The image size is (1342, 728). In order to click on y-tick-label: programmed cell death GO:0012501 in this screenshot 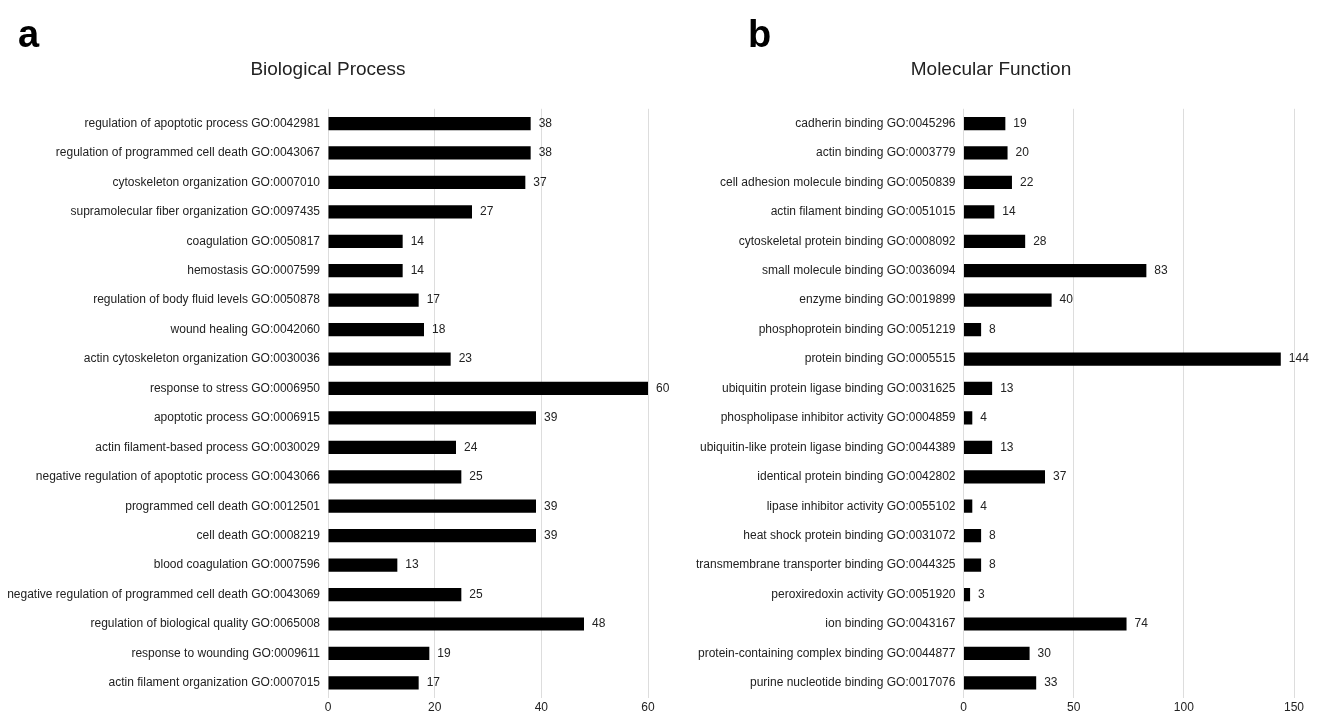, I will do `click(223, 505)`.